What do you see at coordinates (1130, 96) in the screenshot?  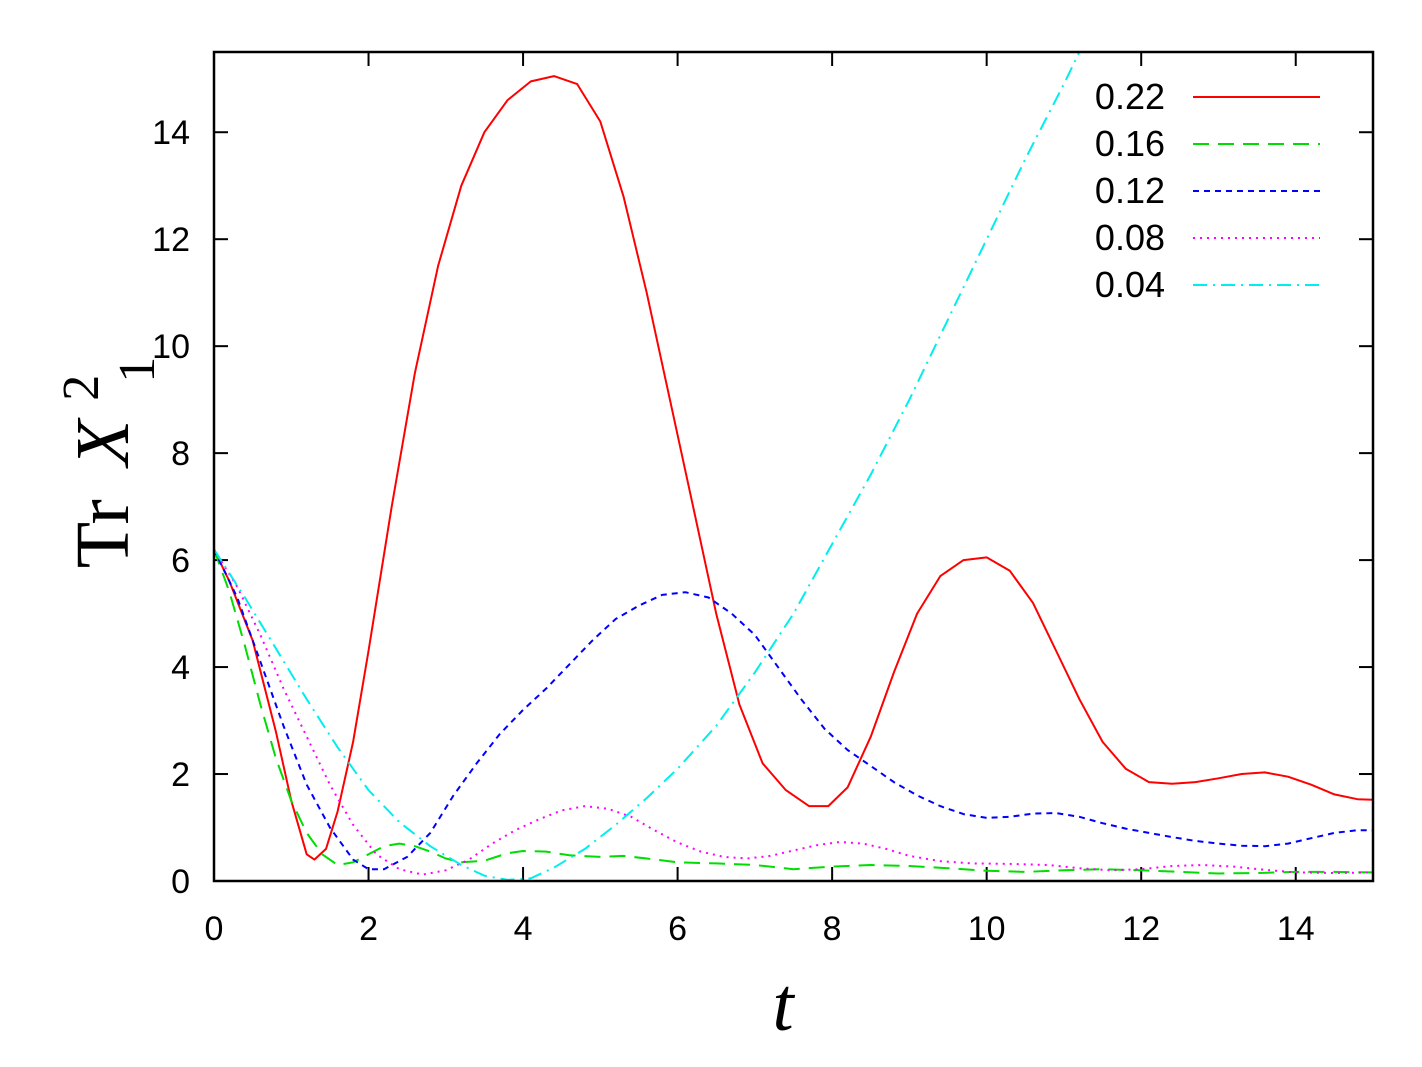 I see `legend-label: 0.22` at bounding box center [1130, 96].